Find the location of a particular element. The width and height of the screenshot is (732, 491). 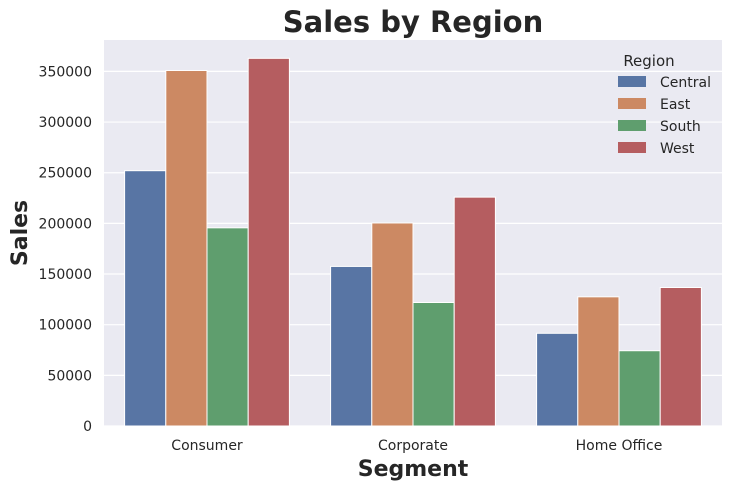

x-tick-label: Home Office is located at coordinates (619, 446).